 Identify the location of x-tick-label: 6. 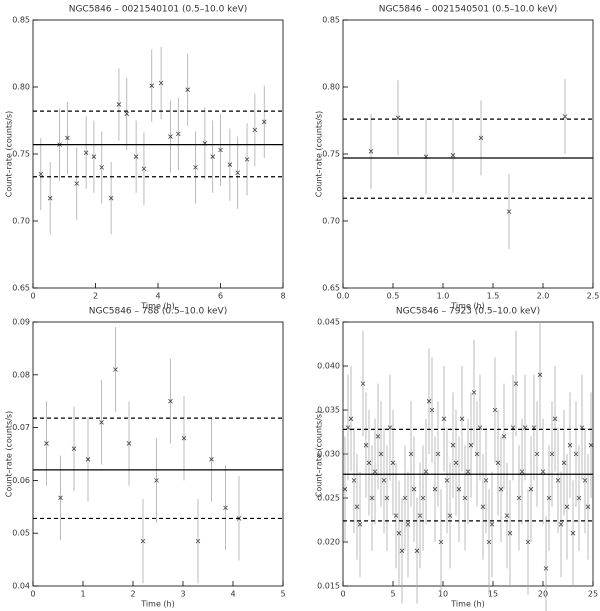
(220, 296).